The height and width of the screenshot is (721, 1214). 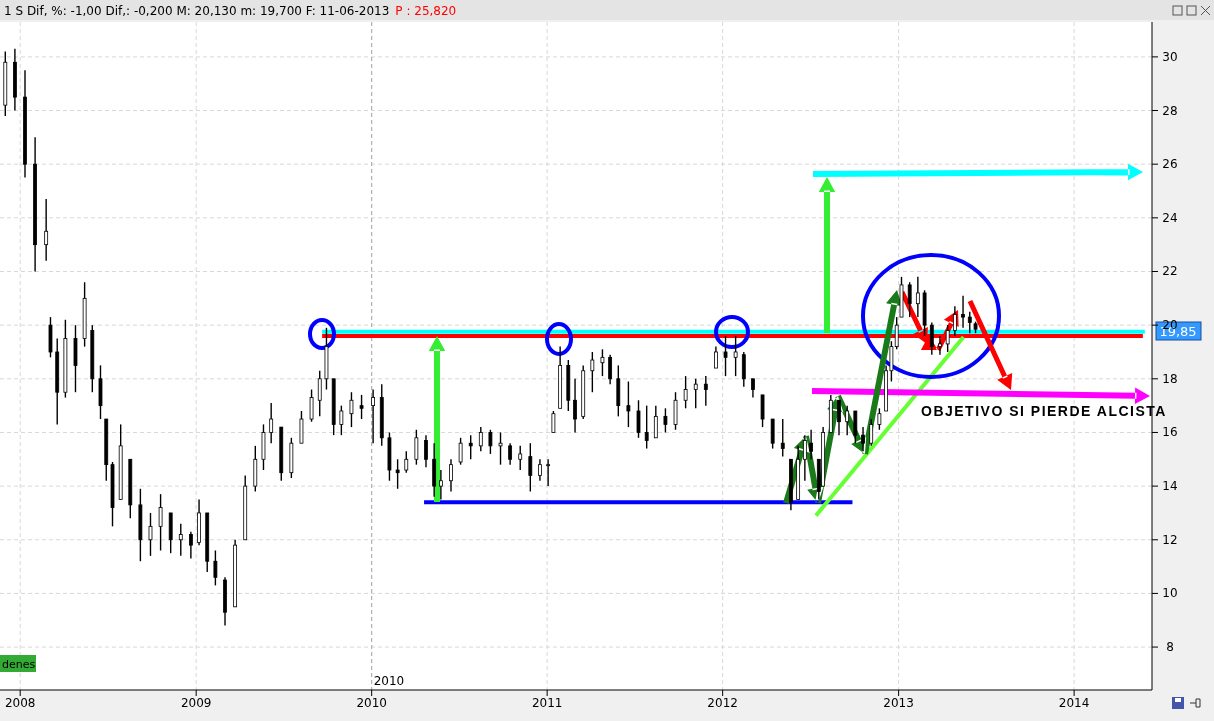 What do you see at coordinates (1170, 378) in the screenshot?
I see `y-tick-label: 18` at bounding box center [1170, 378].